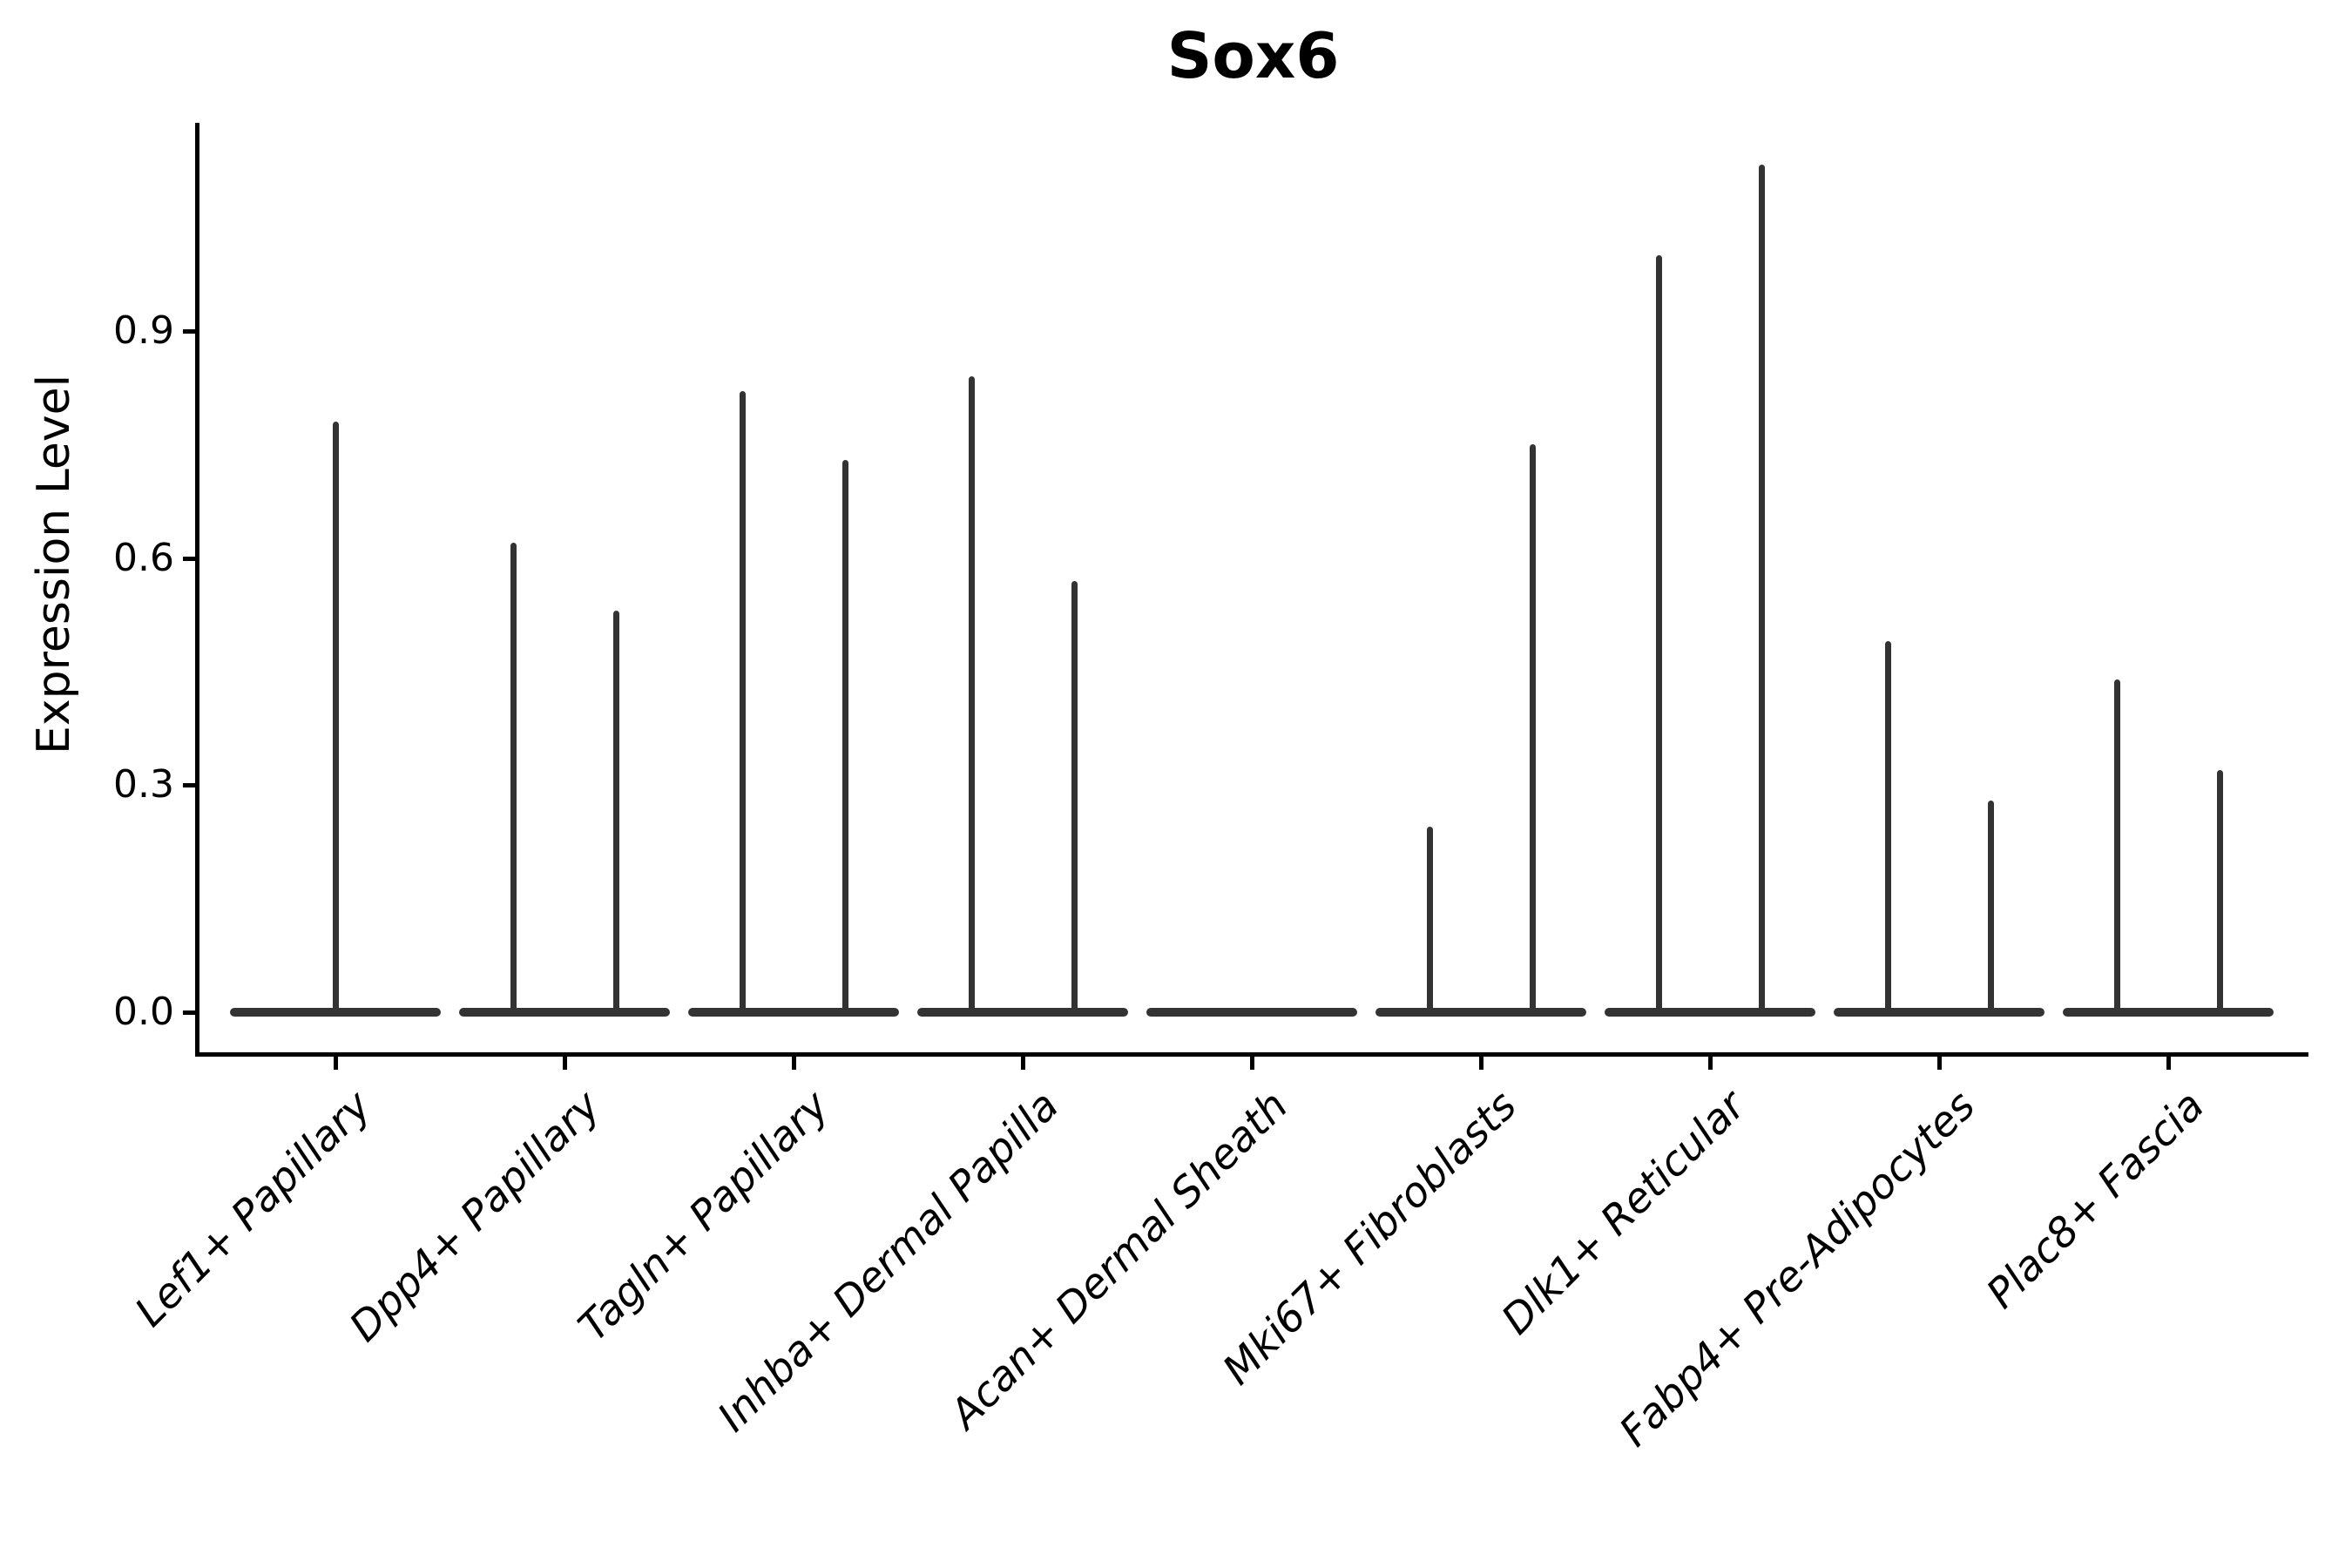  I want to click on chart-title: Sox6, so click(1253, 56).